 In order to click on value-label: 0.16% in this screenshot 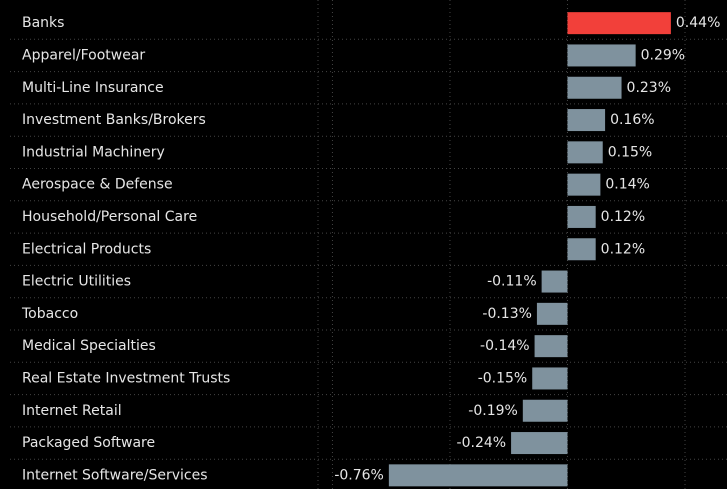, I will do `click(632, 120)`.